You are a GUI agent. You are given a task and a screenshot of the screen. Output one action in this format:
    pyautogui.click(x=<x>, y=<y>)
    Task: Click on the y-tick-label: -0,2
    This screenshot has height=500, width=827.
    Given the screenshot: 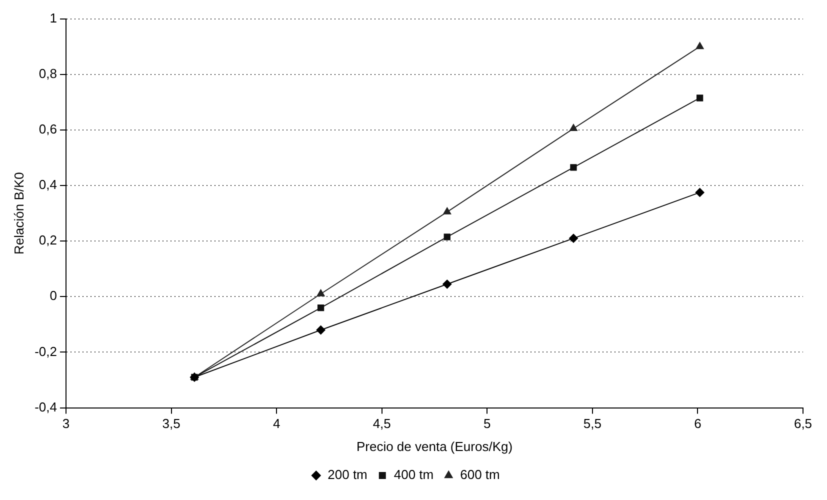 What is the action you would take?
    pyautogui.click(x=45, y=351)
    